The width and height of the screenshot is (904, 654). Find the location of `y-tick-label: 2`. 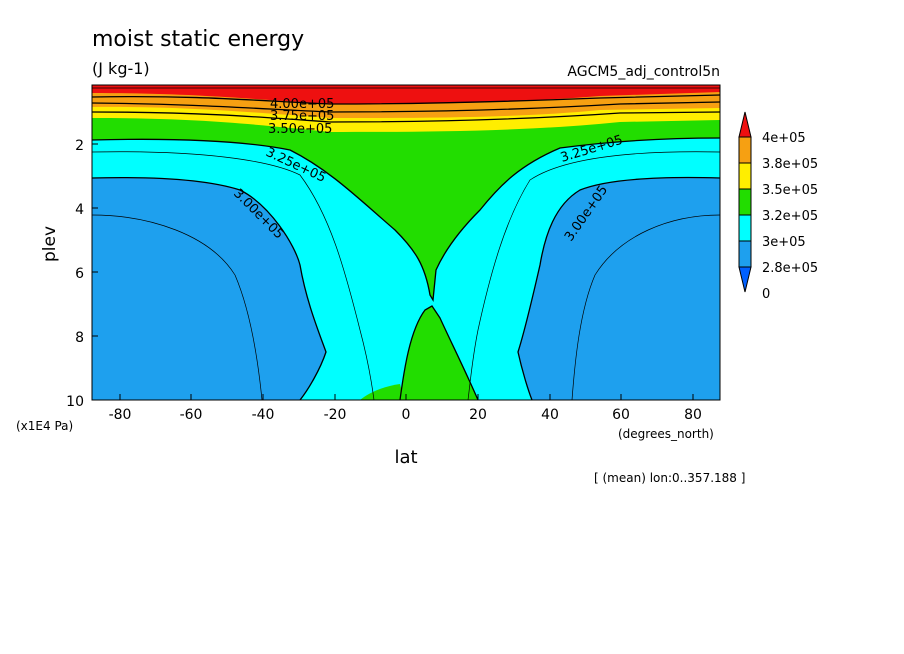

y-tick-label: 2 is located at coordinates (79, 146).